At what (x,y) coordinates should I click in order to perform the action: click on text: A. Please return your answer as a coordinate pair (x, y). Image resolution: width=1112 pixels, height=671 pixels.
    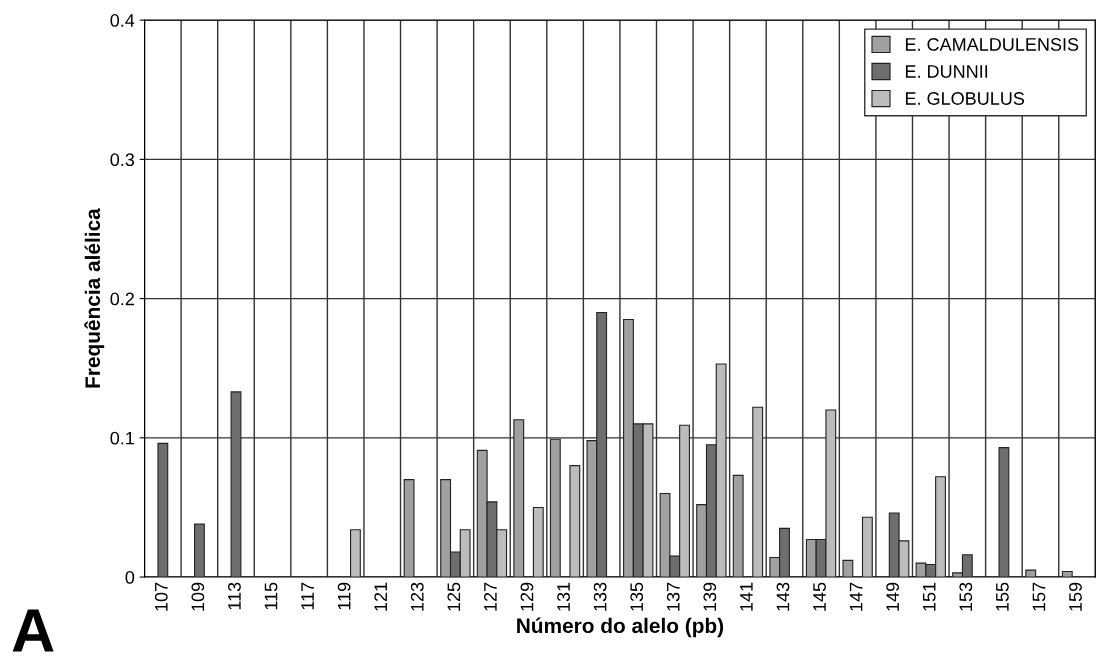
    Looking at the image, I should click on (33, 630).